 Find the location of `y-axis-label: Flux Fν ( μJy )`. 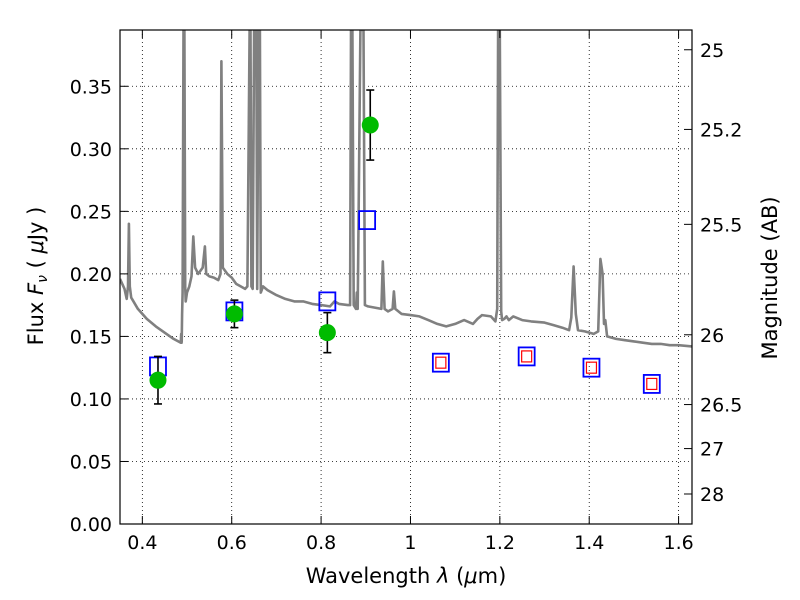

y-axis-label: Flux Fν ( μJy ) is located at coordinates (37, 276).